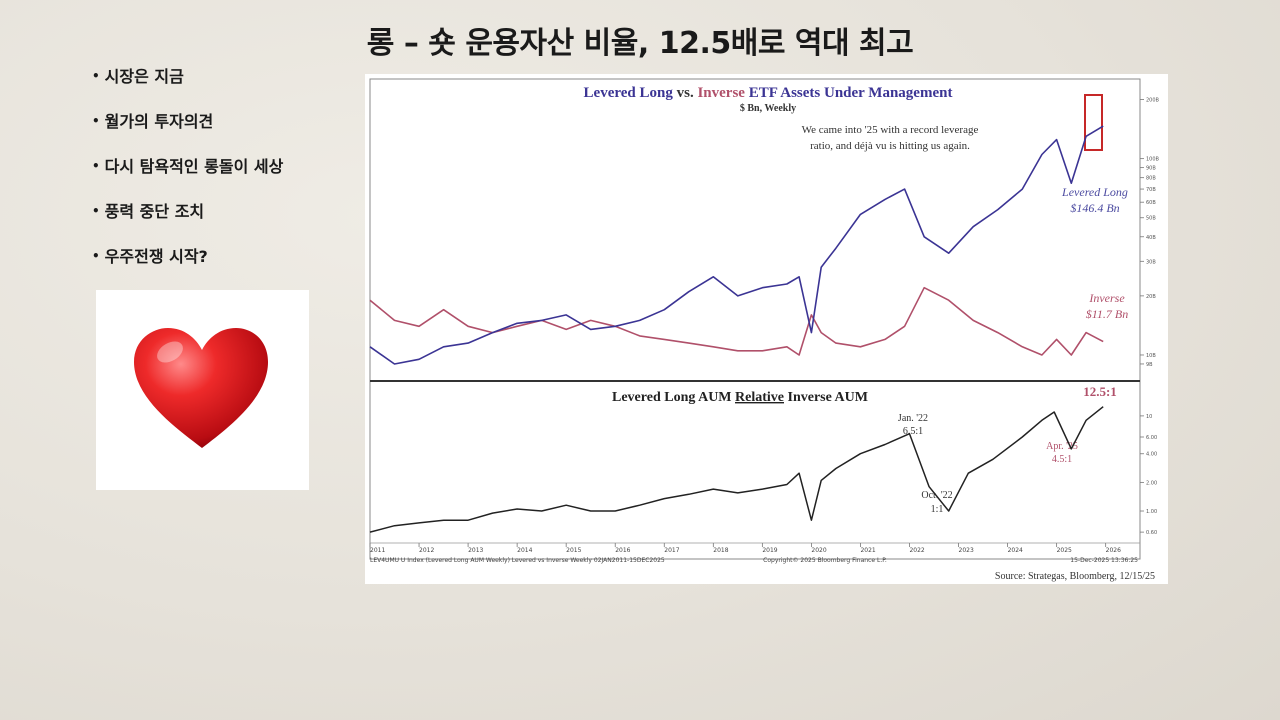 The width and height of the screenshot is (1280, 720). What do you see at coordinates (1106, 298) in the screenshot?
I see `inverse-series-label: Inverse` at bounding box center [1106, 298].